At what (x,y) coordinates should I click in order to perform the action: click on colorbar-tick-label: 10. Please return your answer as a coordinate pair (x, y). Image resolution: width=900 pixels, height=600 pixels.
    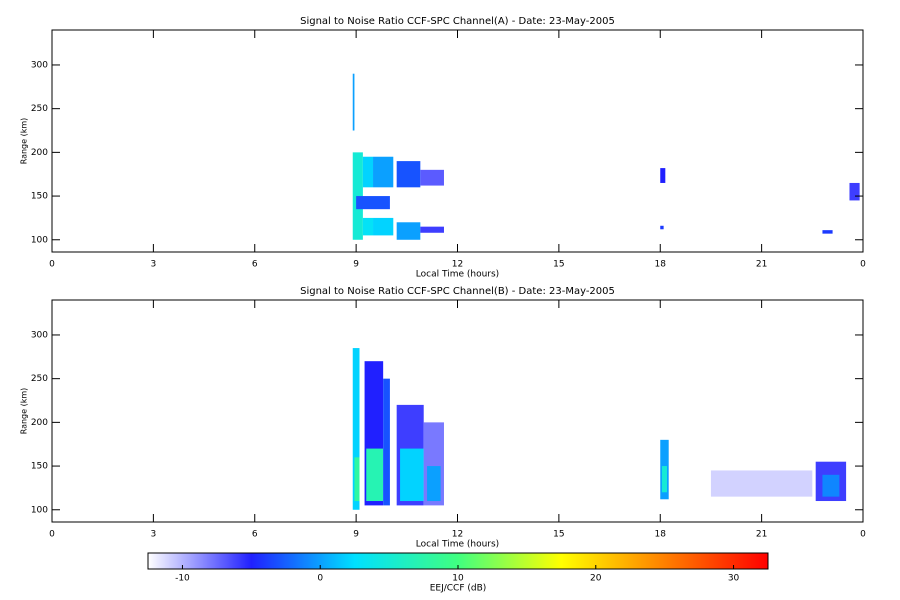
    Looking at the image, I should click on (458, 579).